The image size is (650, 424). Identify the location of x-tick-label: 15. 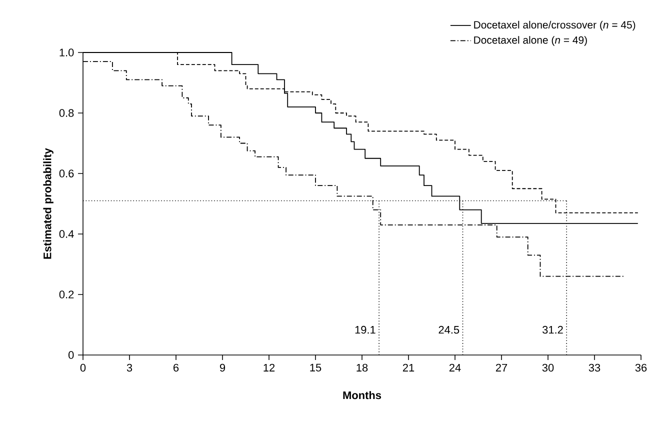
(316, 368).